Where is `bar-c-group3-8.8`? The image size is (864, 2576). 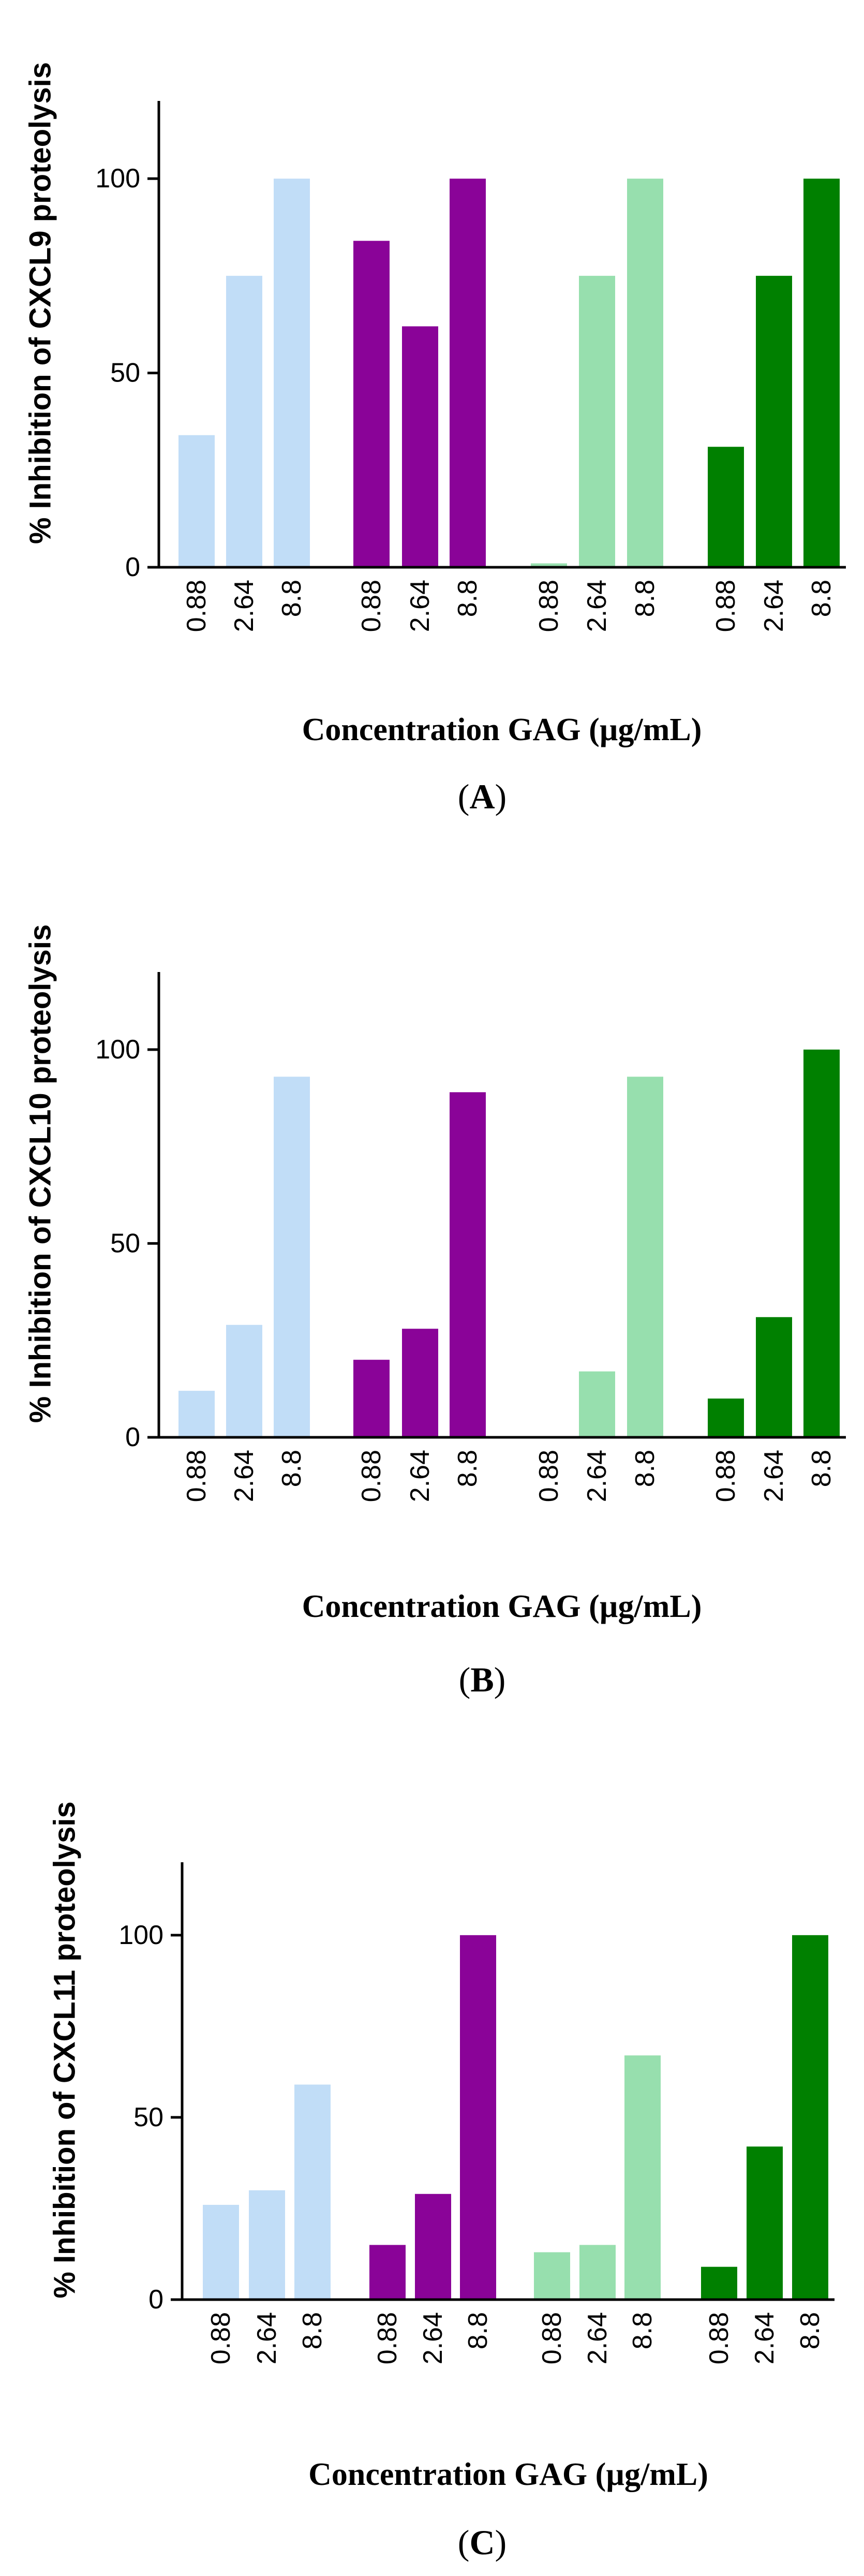
bar-c-group3-8.8 is located at coordinates (643, 2177).